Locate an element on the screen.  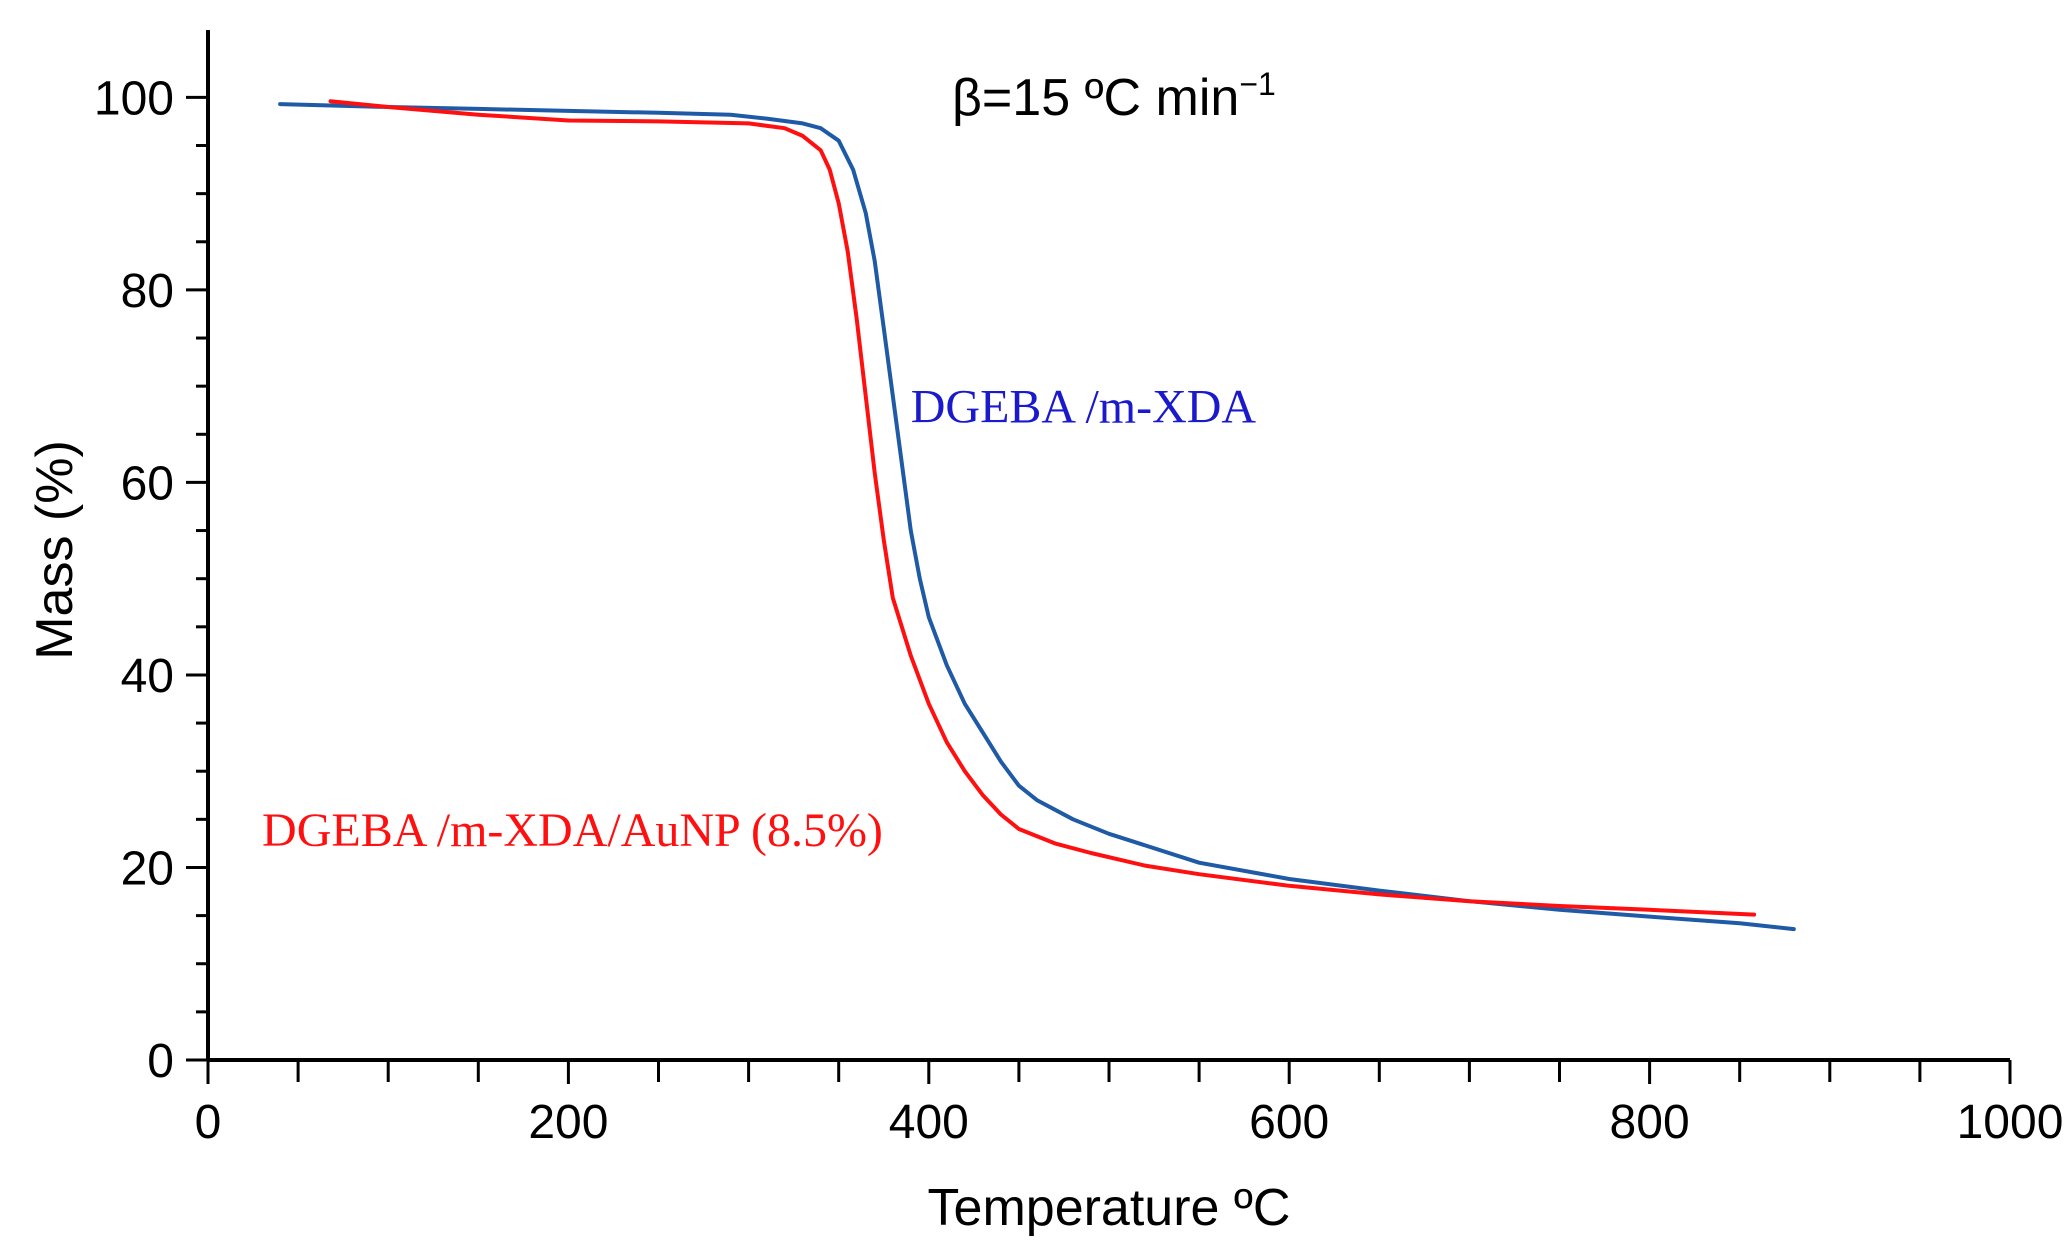
heating-rate-superscript: −1 is located at coordinates (1257, 84).